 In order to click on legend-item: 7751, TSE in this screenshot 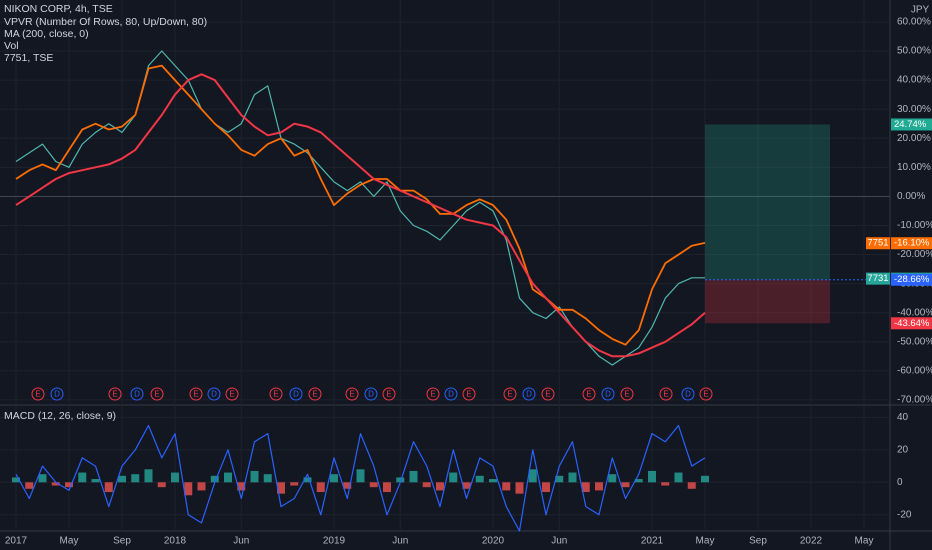, I will do `click(28, 58)`.